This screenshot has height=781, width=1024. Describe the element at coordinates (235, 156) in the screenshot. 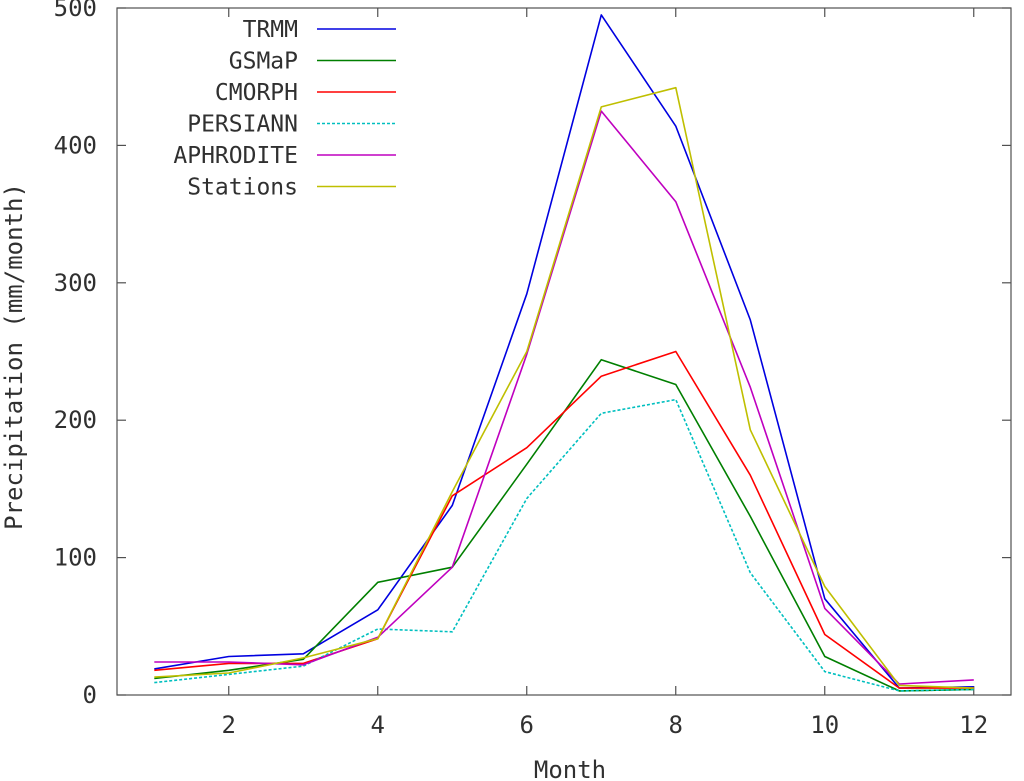

I see `legend-label-aphrodite: APHRODITE` at that location.